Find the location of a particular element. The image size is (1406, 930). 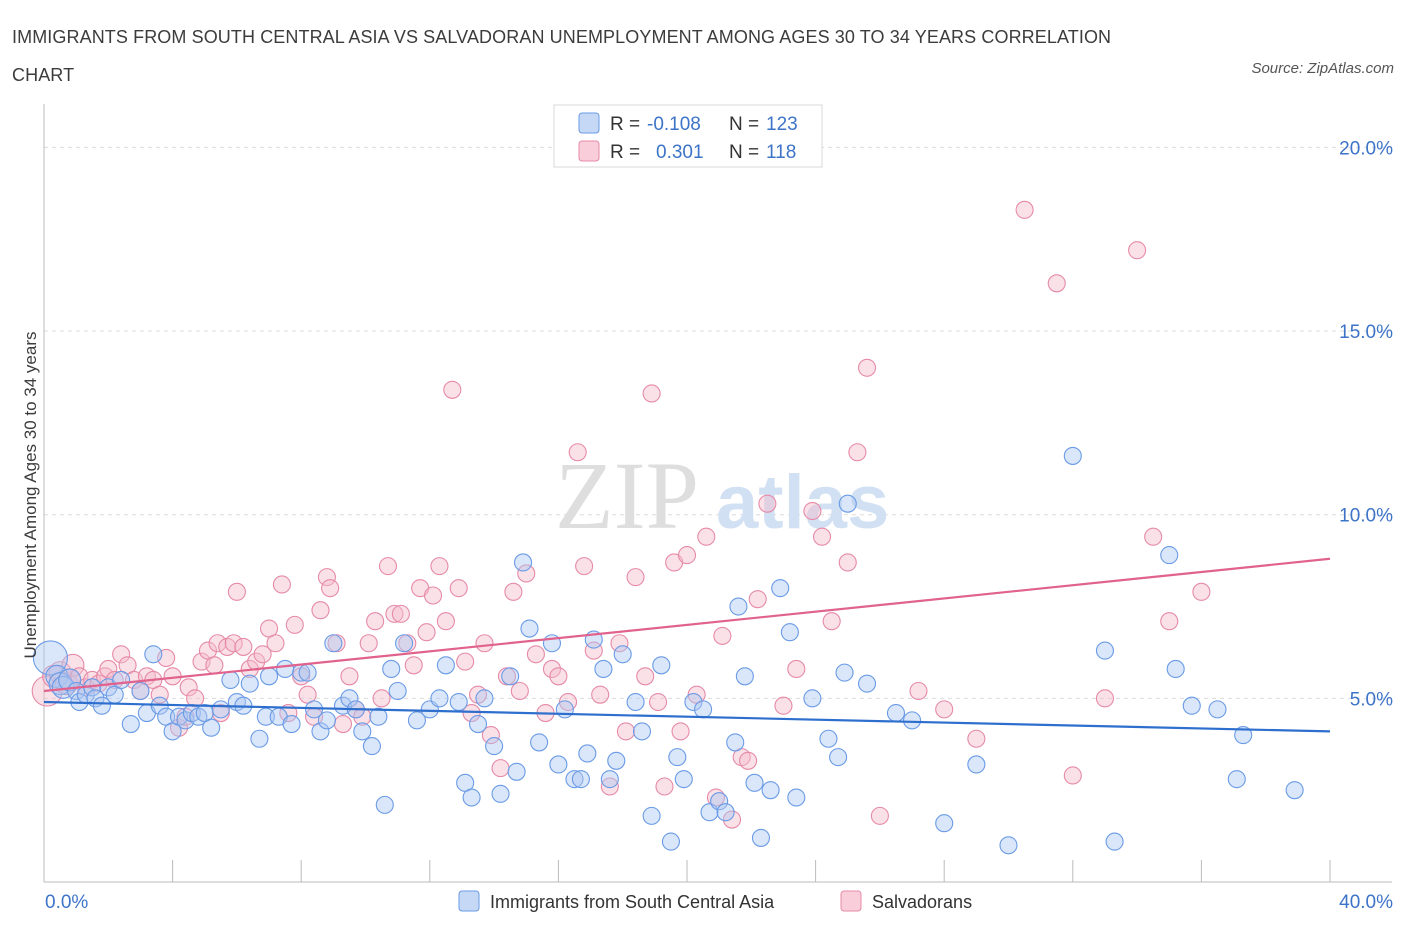

x-tick-label: 40.0% is located at coordinates (1366, 902).